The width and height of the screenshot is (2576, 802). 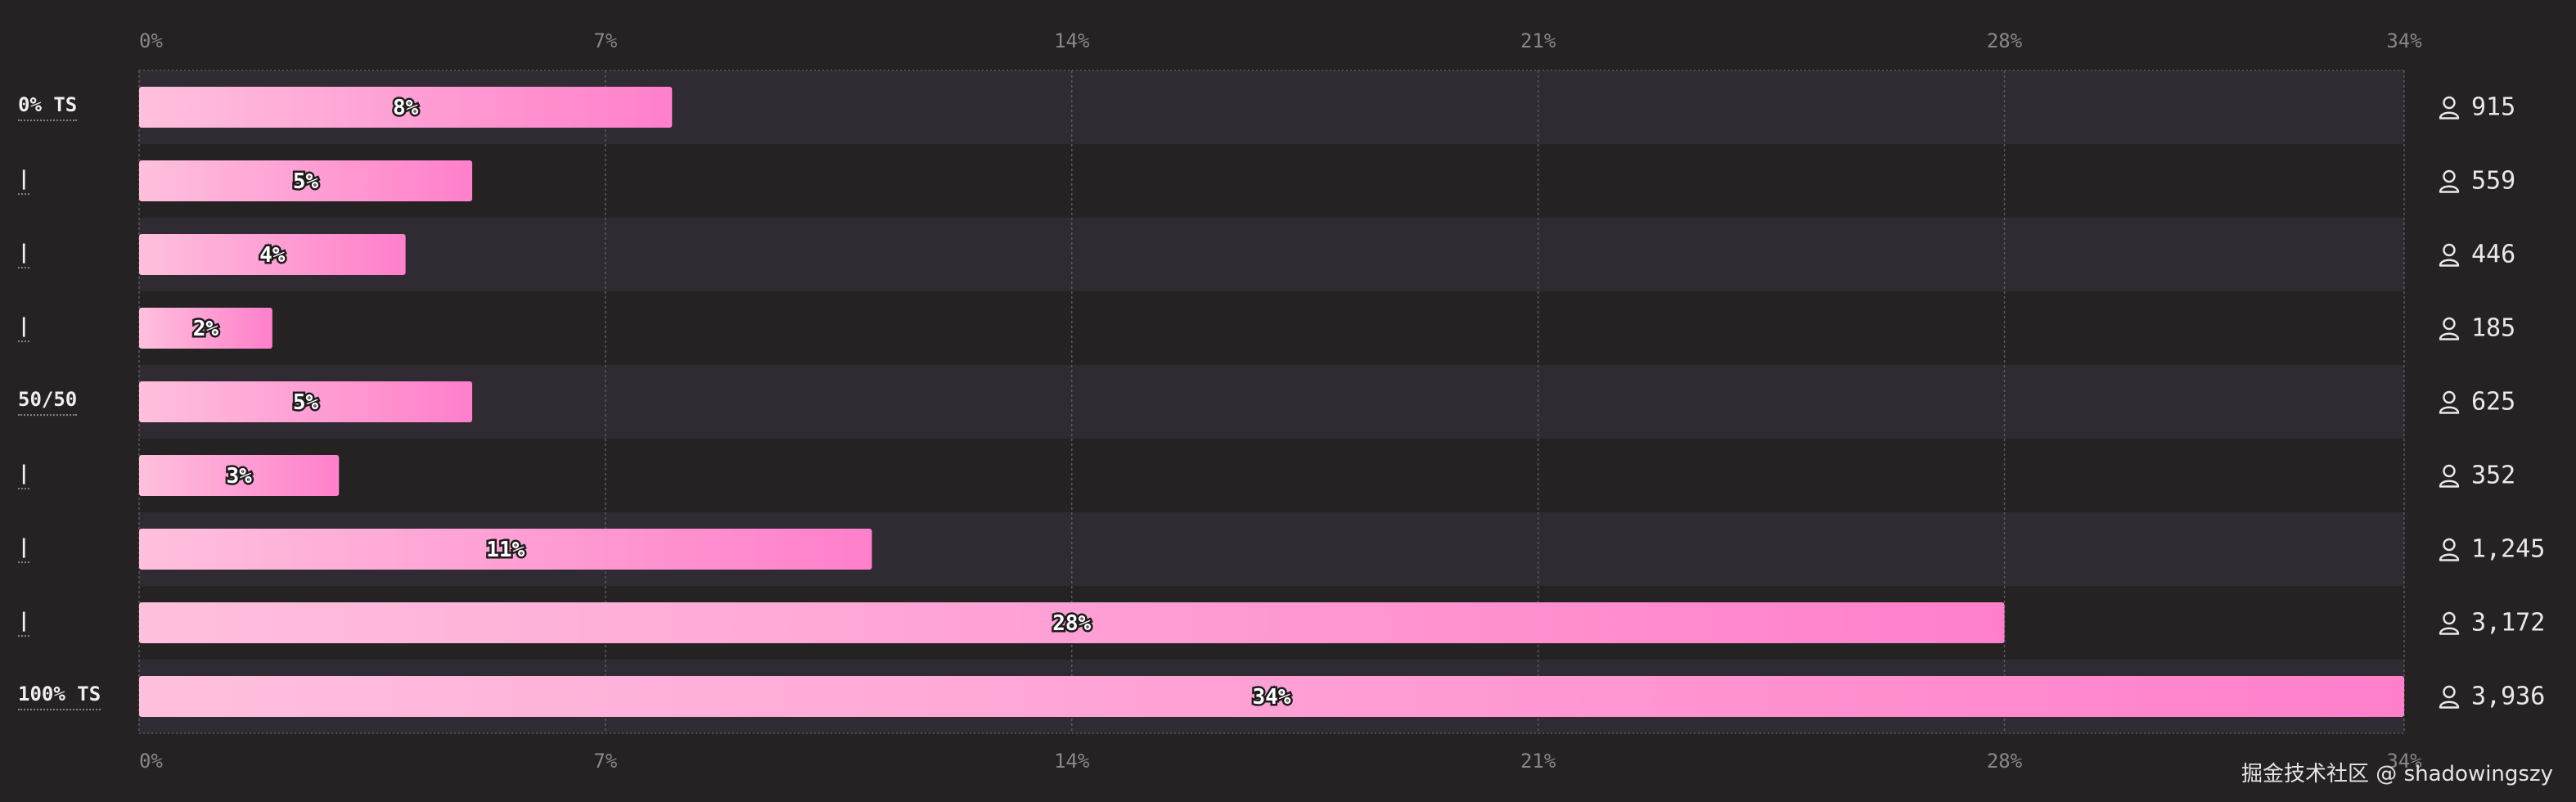 I want to click on bar-value-label: 11%, so click(x=505, y=550).